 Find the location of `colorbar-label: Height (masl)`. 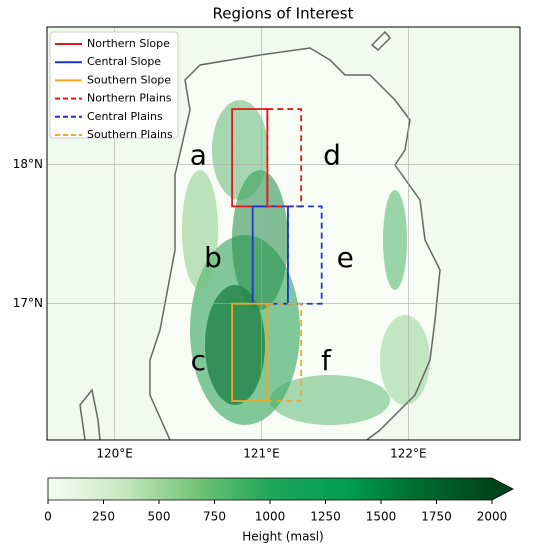

colorbar-label: Height (masl) is located at coordinates (282, 537).